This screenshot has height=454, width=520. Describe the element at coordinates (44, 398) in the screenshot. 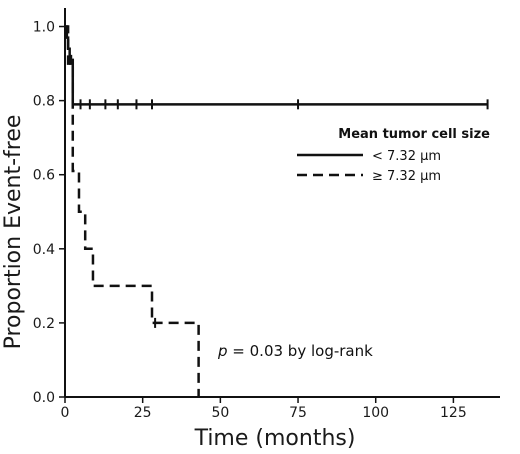

I see `y-tick-label: 0.0` at that location.